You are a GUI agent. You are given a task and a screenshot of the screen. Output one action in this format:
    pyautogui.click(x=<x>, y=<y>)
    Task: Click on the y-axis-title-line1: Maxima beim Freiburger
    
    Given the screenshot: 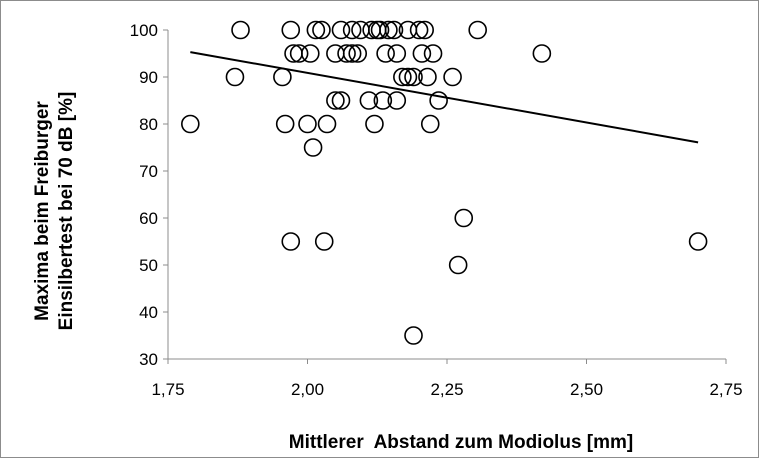 What is the action you would take?
    pyautogui.click(x=42, y=211)
    